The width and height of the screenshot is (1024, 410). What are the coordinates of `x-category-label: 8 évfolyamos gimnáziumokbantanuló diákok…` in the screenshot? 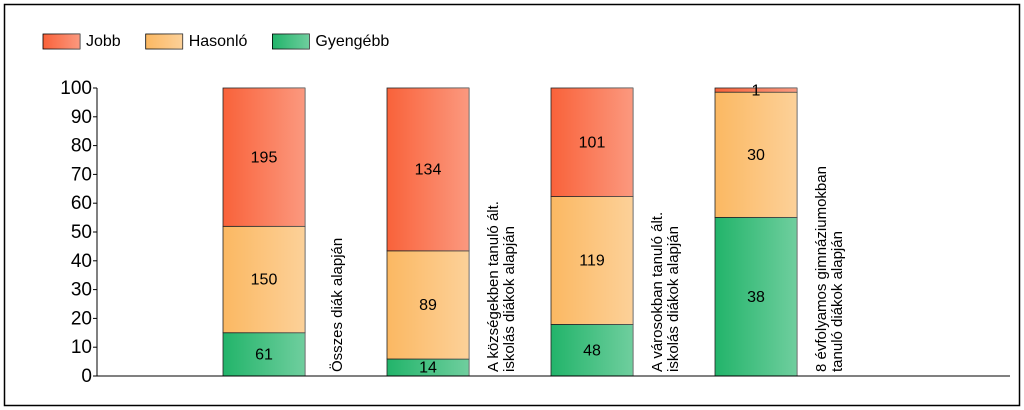 It's located at (829, 269).